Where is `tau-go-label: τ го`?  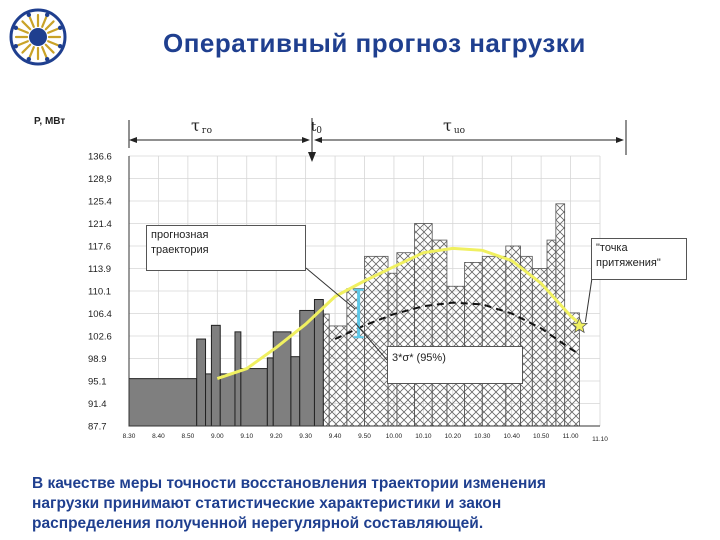 tau-go-label: τ го is located at coordinates (201, 126).